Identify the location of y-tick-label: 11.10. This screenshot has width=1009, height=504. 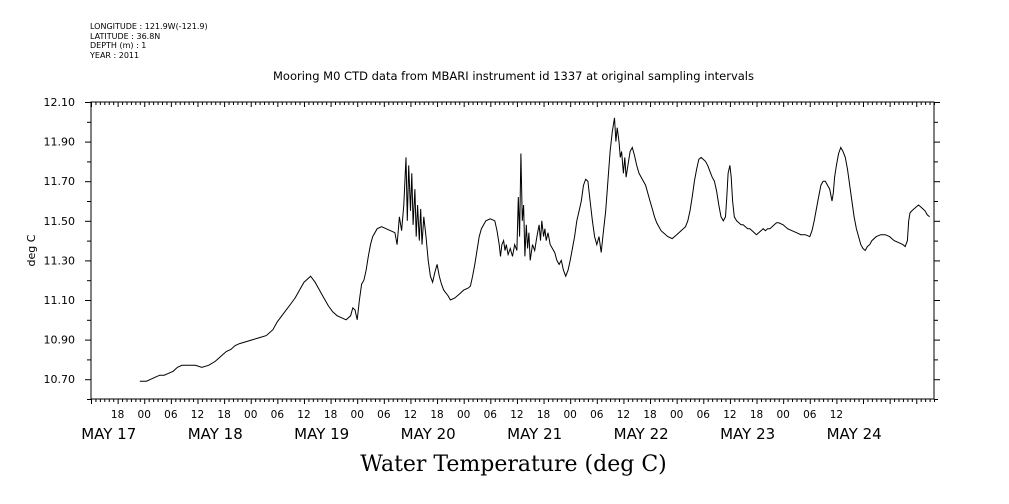
(60, 300).